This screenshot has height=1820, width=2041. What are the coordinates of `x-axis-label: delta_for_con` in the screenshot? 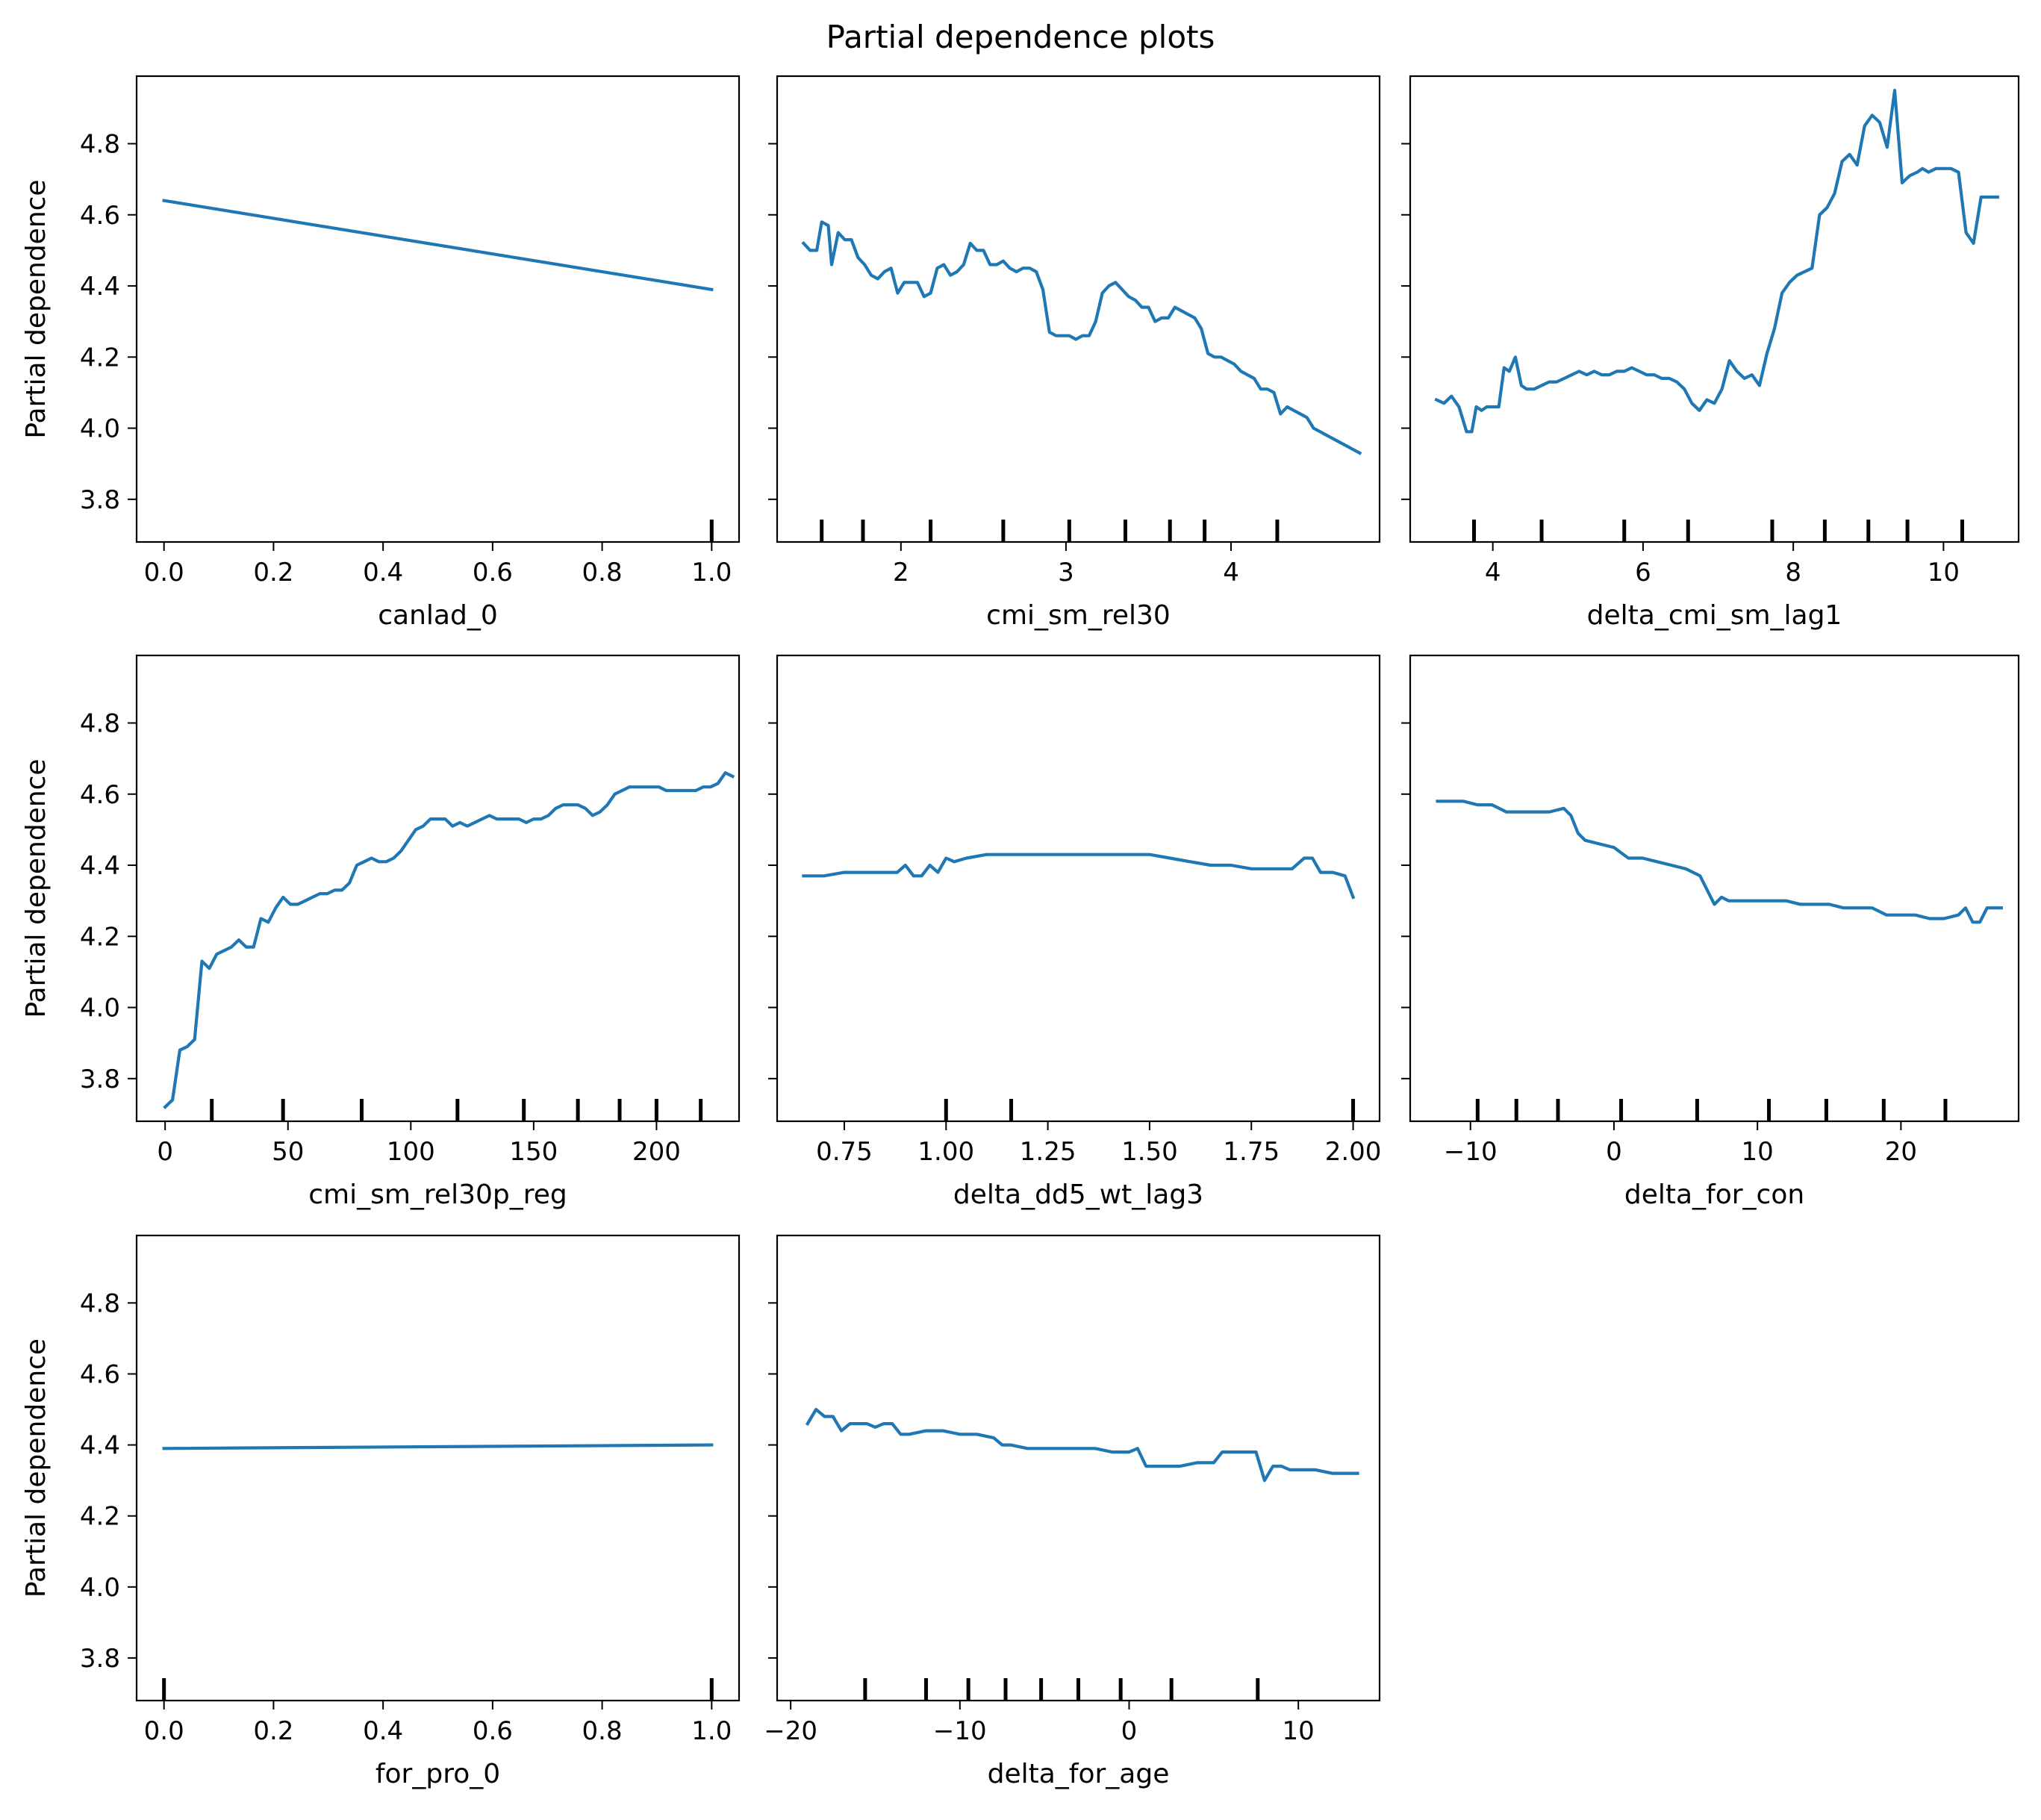 It's located at (1714, 1194).